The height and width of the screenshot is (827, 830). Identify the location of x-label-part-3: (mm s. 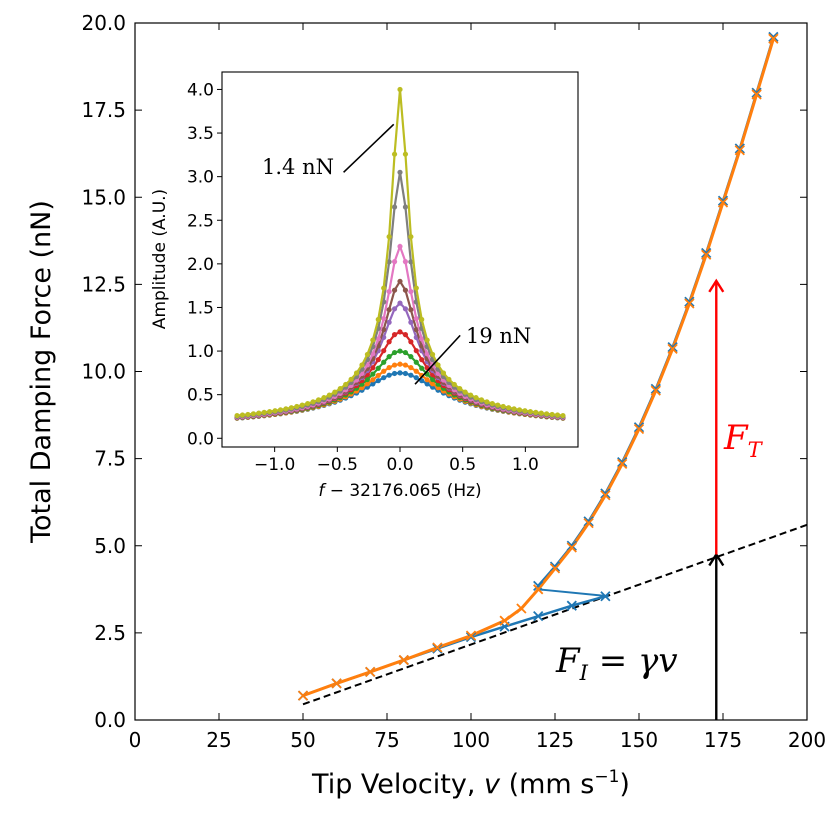
(547, 784).